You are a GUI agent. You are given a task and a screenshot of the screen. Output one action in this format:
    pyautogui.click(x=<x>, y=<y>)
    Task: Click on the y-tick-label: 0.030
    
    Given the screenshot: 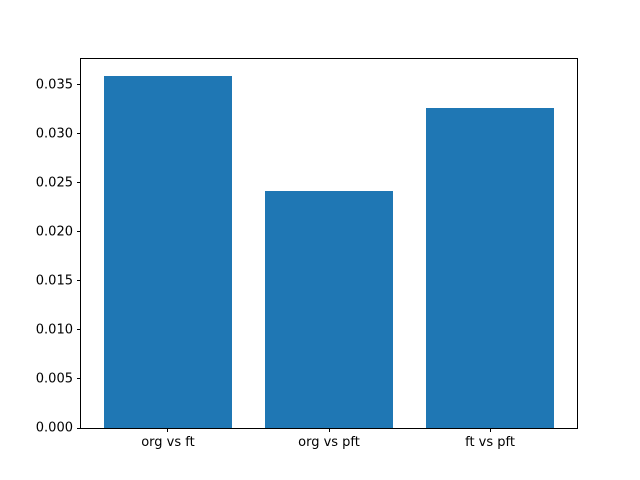 What is the action you would take?
    pyautogui.click(x=54, y=134)
    